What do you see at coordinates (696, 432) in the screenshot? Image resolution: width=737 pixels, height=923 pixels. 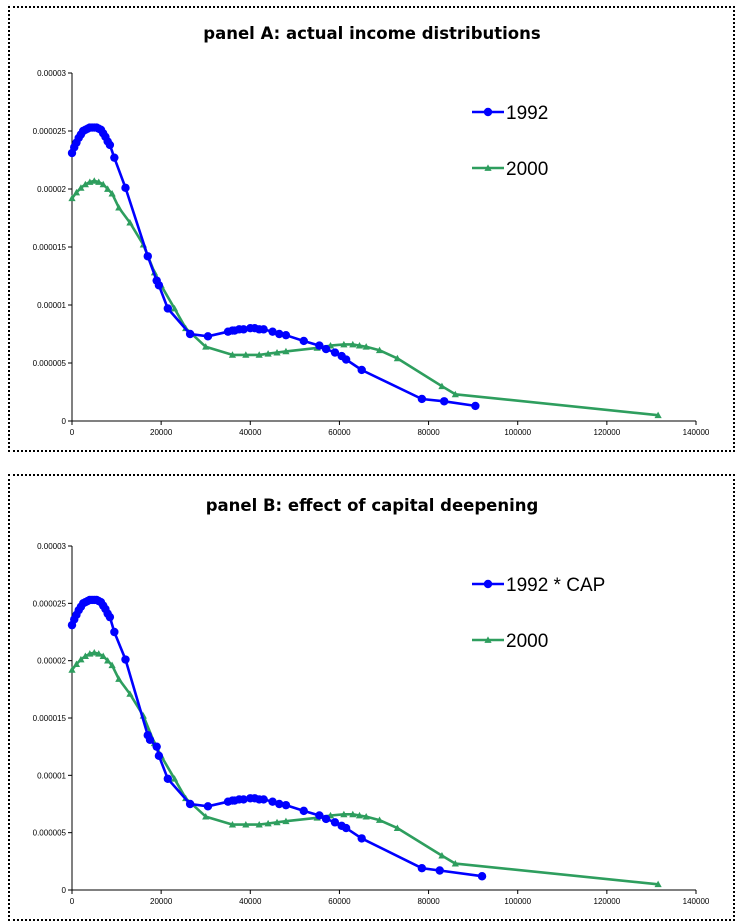 I see `x-tick-label: 140000` at bounding box center [696, 432].